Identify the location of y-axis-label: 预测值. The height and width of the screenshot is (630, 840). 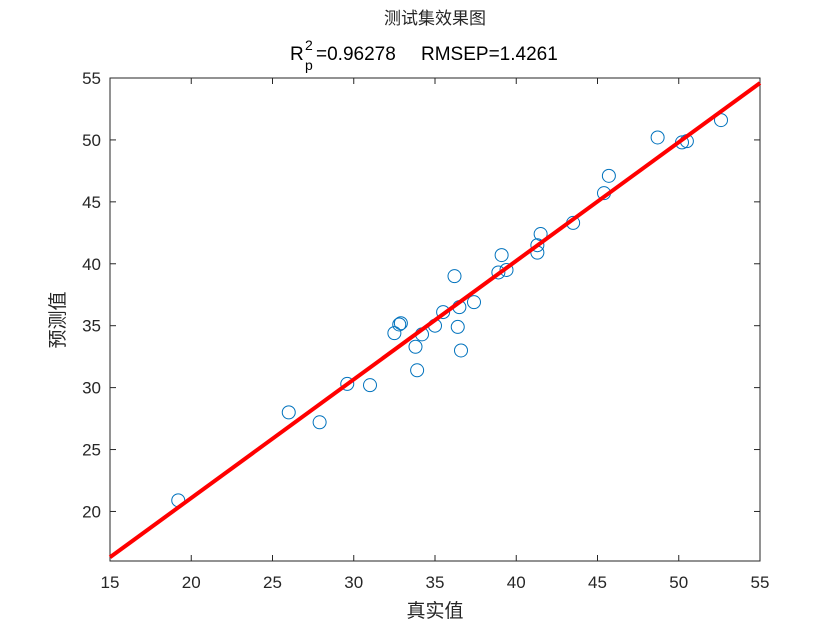
(58, 319).